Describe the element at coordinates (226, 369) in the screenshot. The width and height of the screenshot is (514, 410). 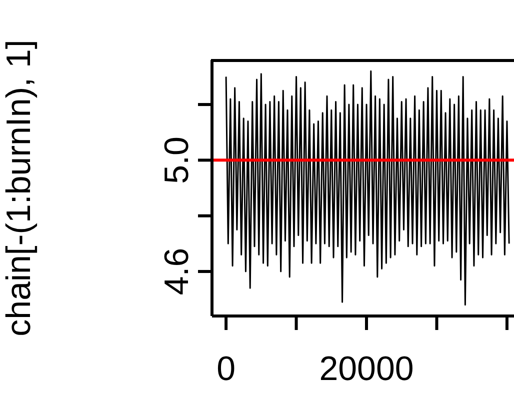
I see `x-tick-label: 0` at that location.